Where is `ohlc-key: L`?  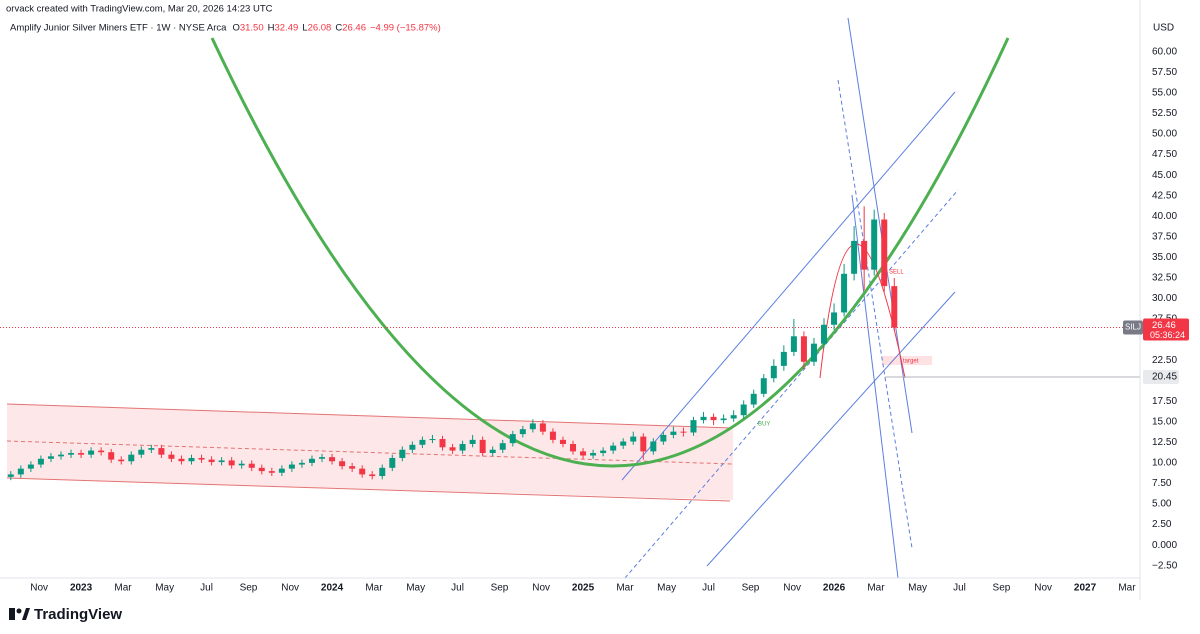 ohlc-key: L is located at coordinates (304, 28).